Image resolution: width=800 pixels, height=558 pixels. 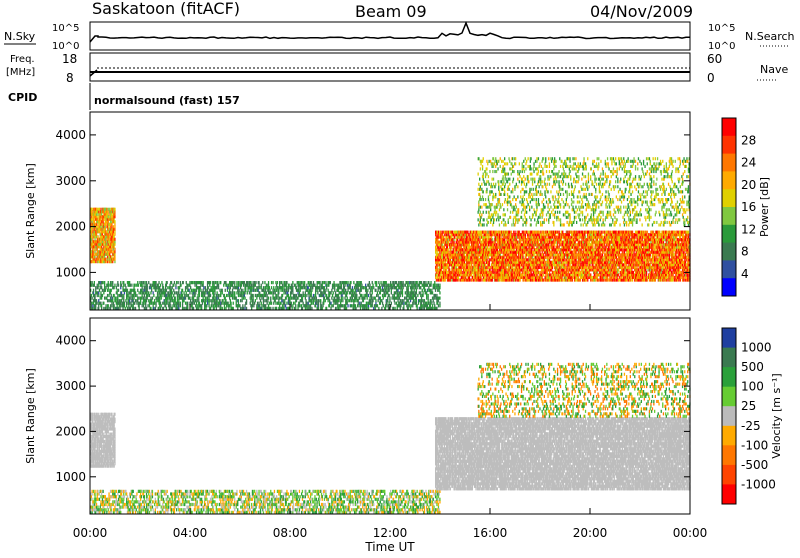 What do you see at coordinates (20, 72) in the screenshot?
I see `freq-label-2: [MHz]` at bounding box center [20, 72].